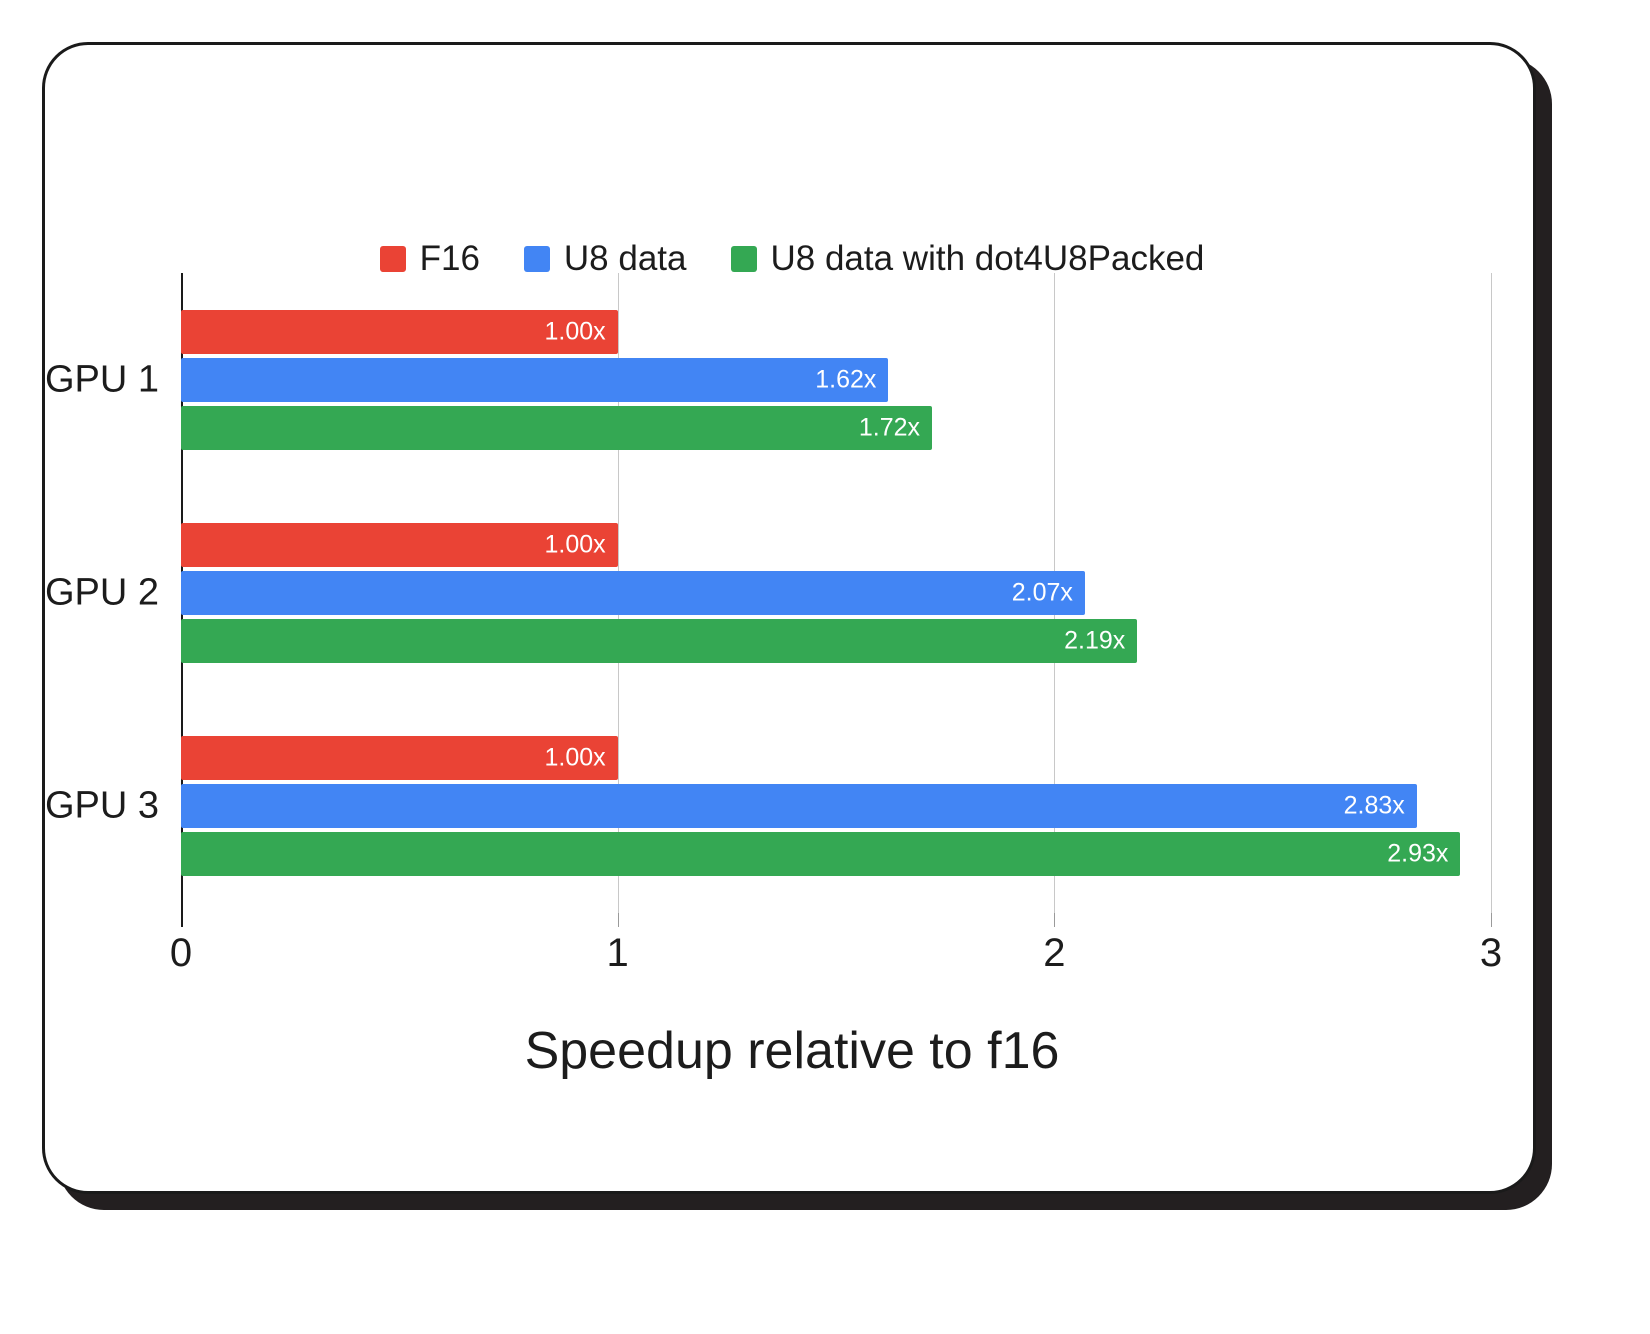  Describe the element at coordinates (101, 805) in the screenshot. I see `y-axis-label-gpu-3: GPU 3` at that location.